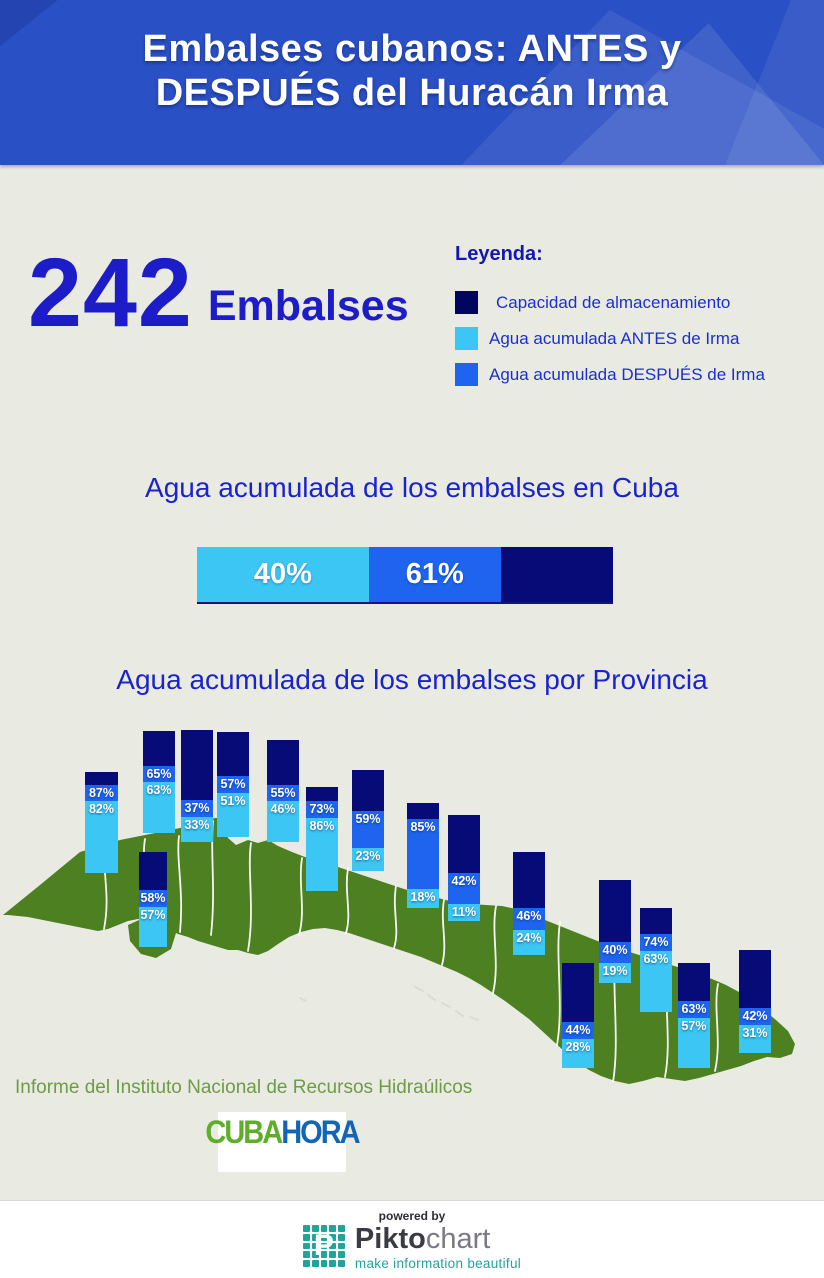  I want to click on capacity-color-swatch, so click(466, 302).